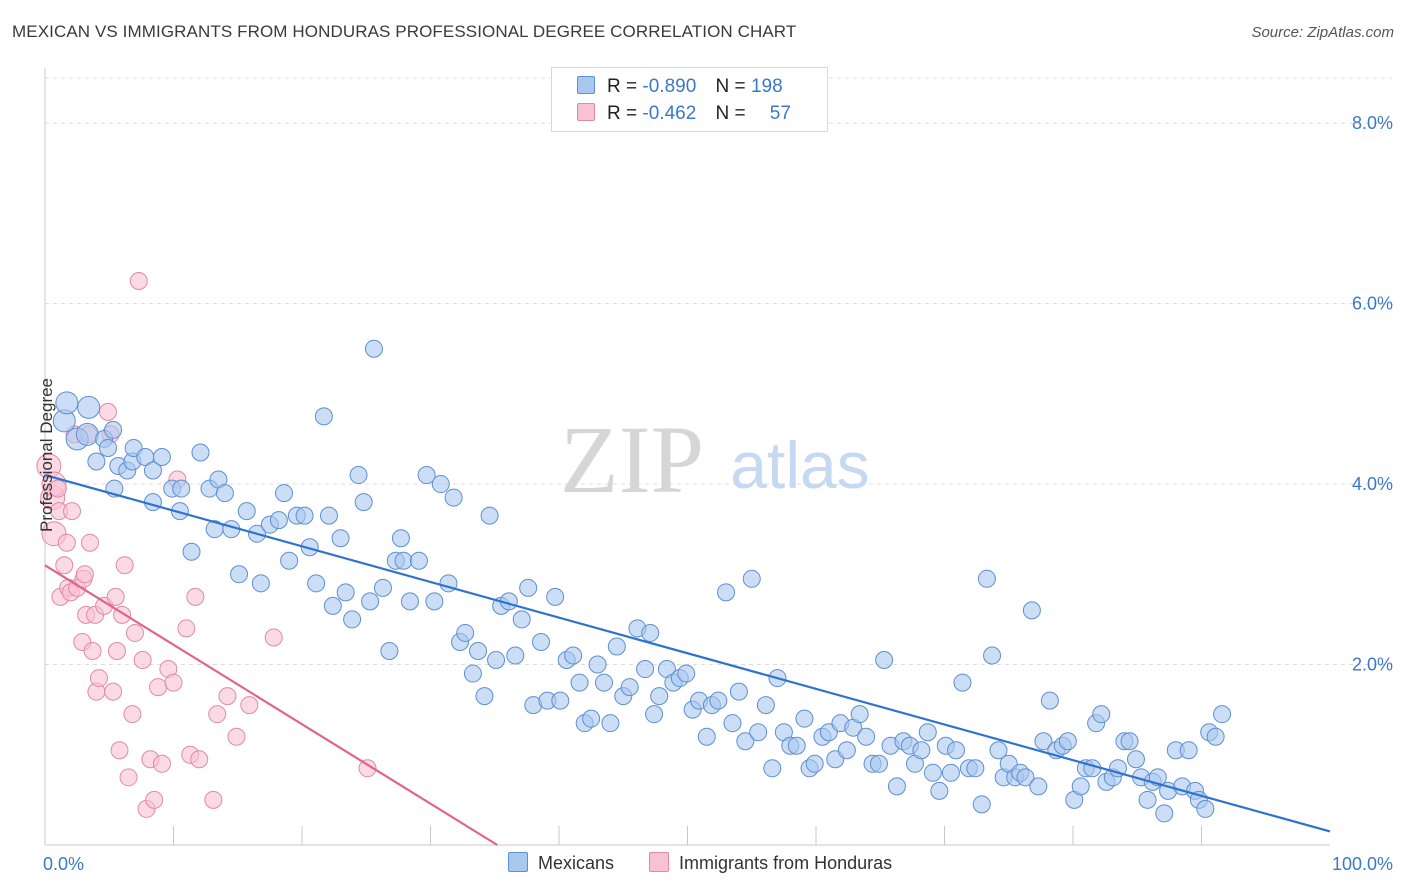  Describe the element at coordinates (680, 87) in the screenshot. I see `legend-row-mexicans: R = -0.890 N = 198` at that location.